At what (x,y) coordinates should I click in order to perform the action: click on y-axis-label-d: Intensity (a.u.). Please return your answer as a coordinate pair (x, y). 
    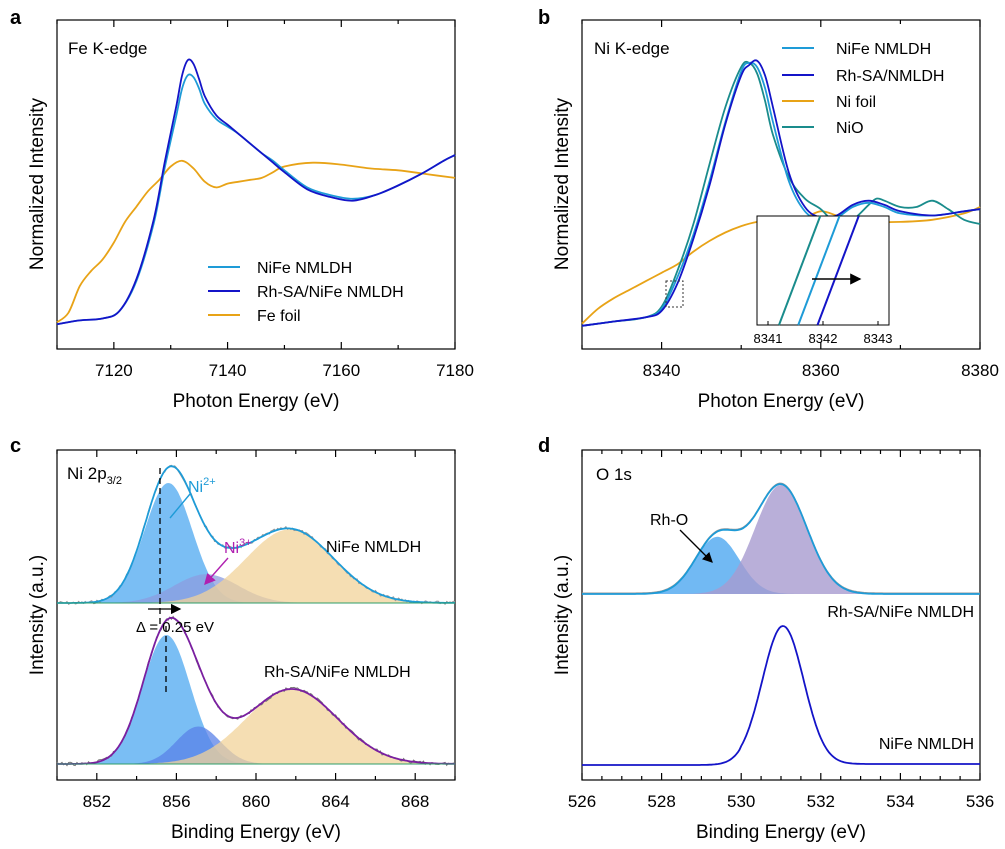
    Looking at the image, I should click on (562, 615).